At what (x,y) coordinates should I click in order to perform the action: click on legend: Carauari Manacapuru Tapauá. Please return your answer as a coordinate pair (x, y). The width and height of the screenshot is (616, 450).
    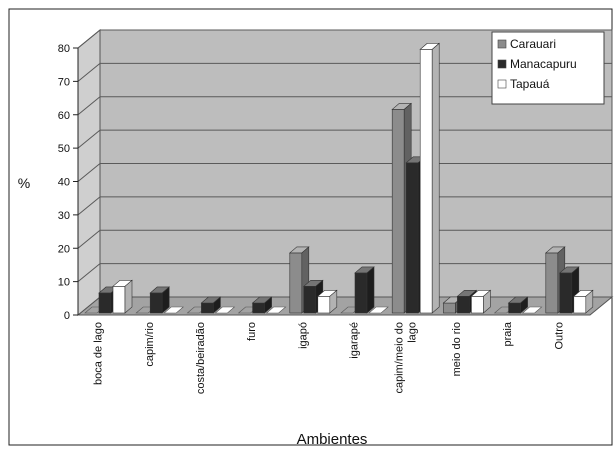
    Looking at the image, I should click on (548, 68).